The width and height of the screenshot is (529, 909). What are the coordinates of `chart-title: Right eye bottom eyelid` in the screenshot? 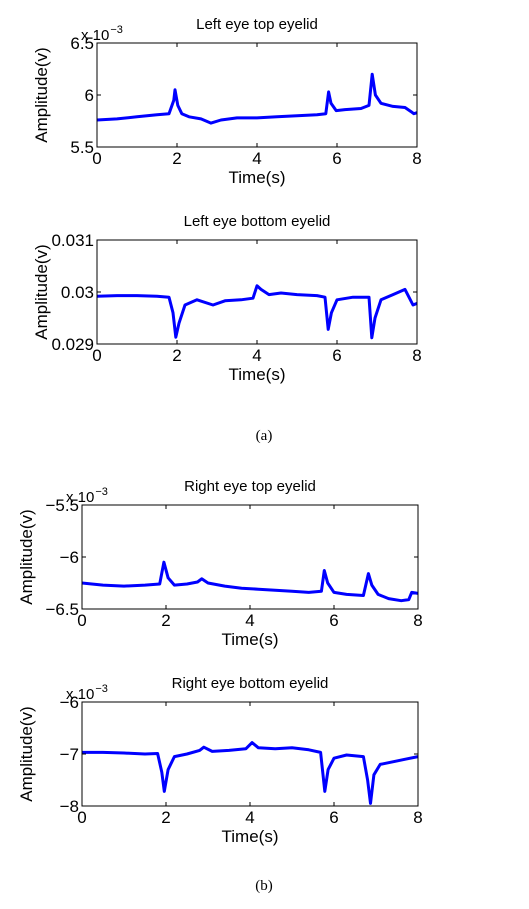 It's located at (250, 683).